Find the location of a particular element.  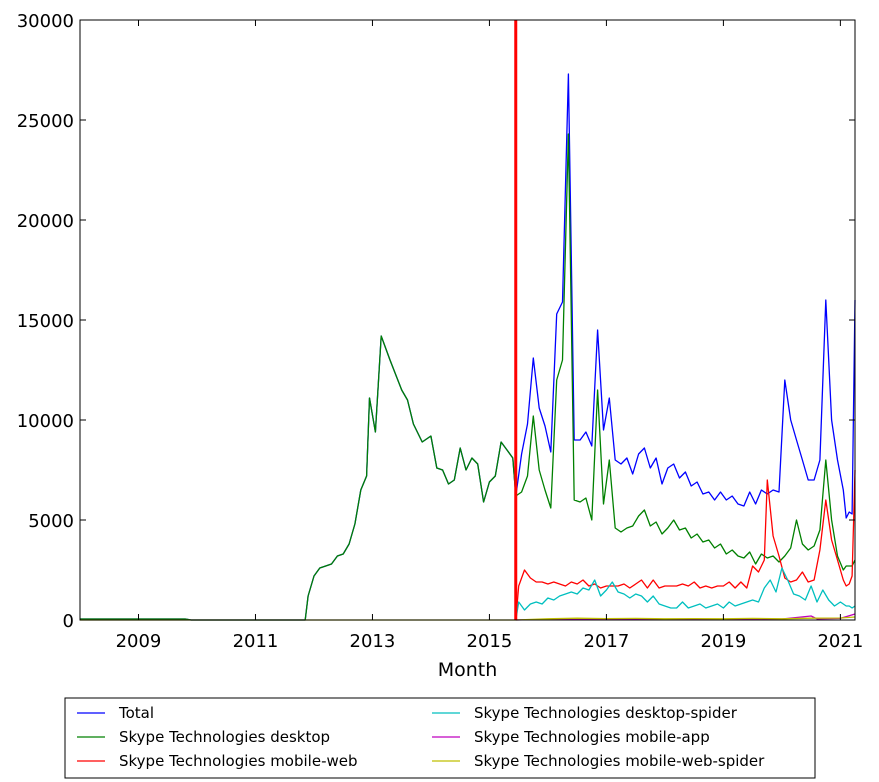

x-tick-label: 2013 is located at coordinates (373, 641).